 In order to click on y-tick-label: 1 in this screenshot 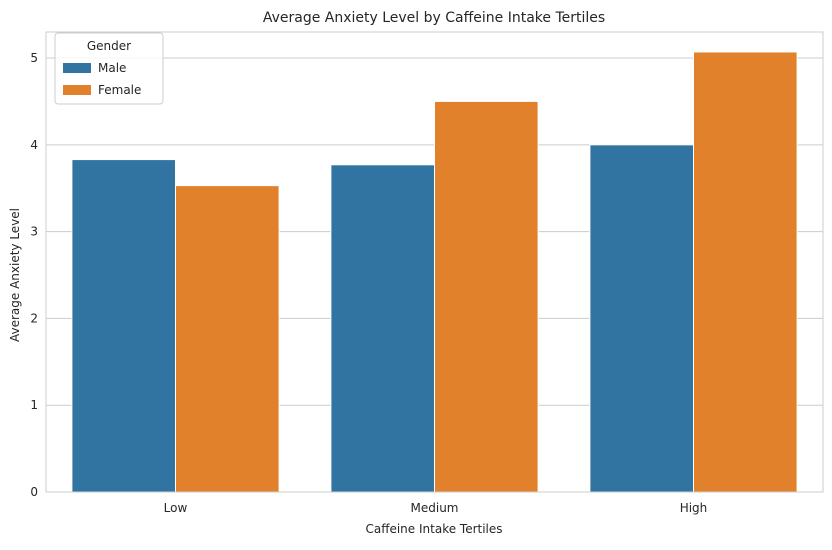, I will do `click(34, 405)`.